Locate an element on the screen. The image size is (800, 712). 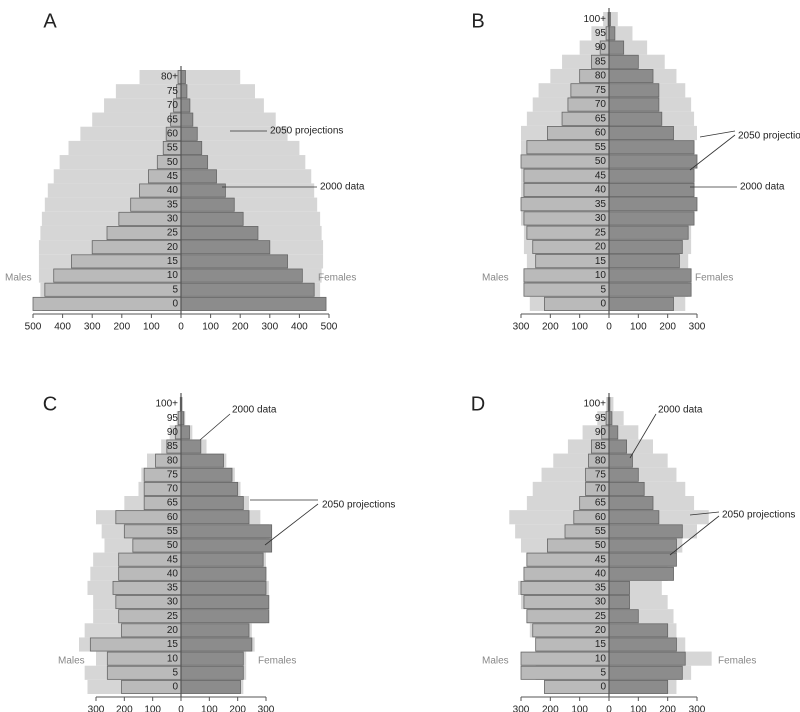
panel-title: B is located at coordinates (477, 21).